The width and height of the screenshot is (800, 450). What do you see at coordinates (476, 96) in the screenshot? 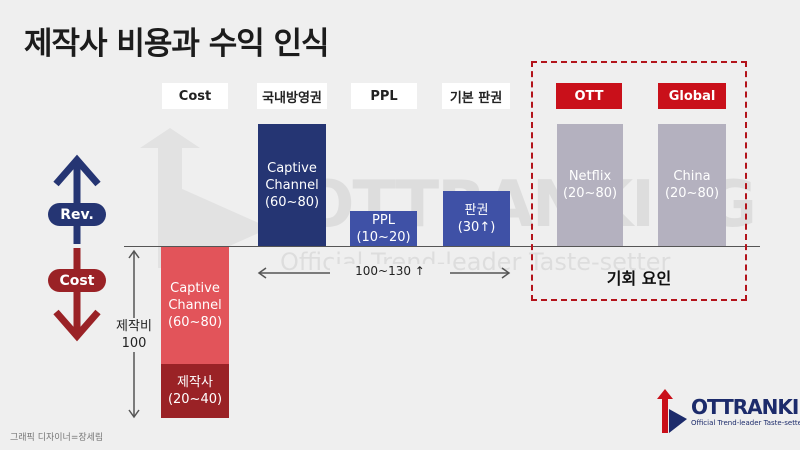
I see `header-base-license: 기본 판권` at bounding box center [476, 96].